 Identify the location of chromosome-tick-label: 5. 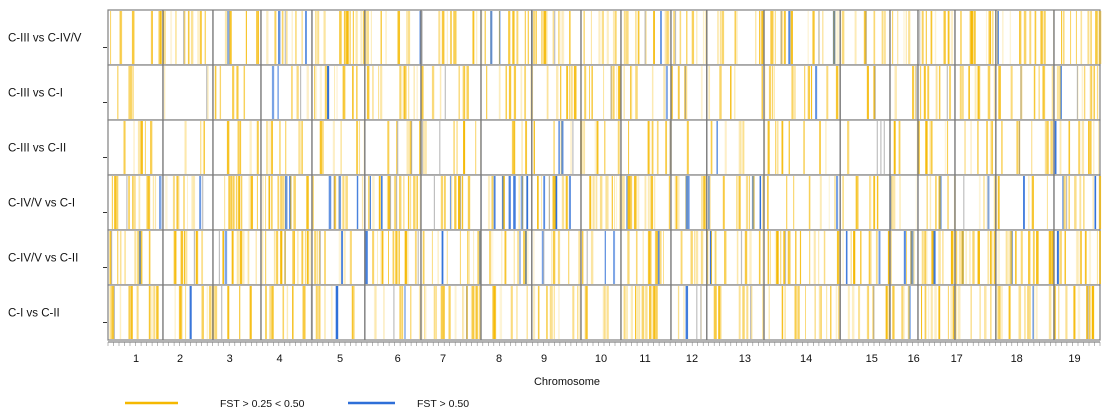
(340, 359).